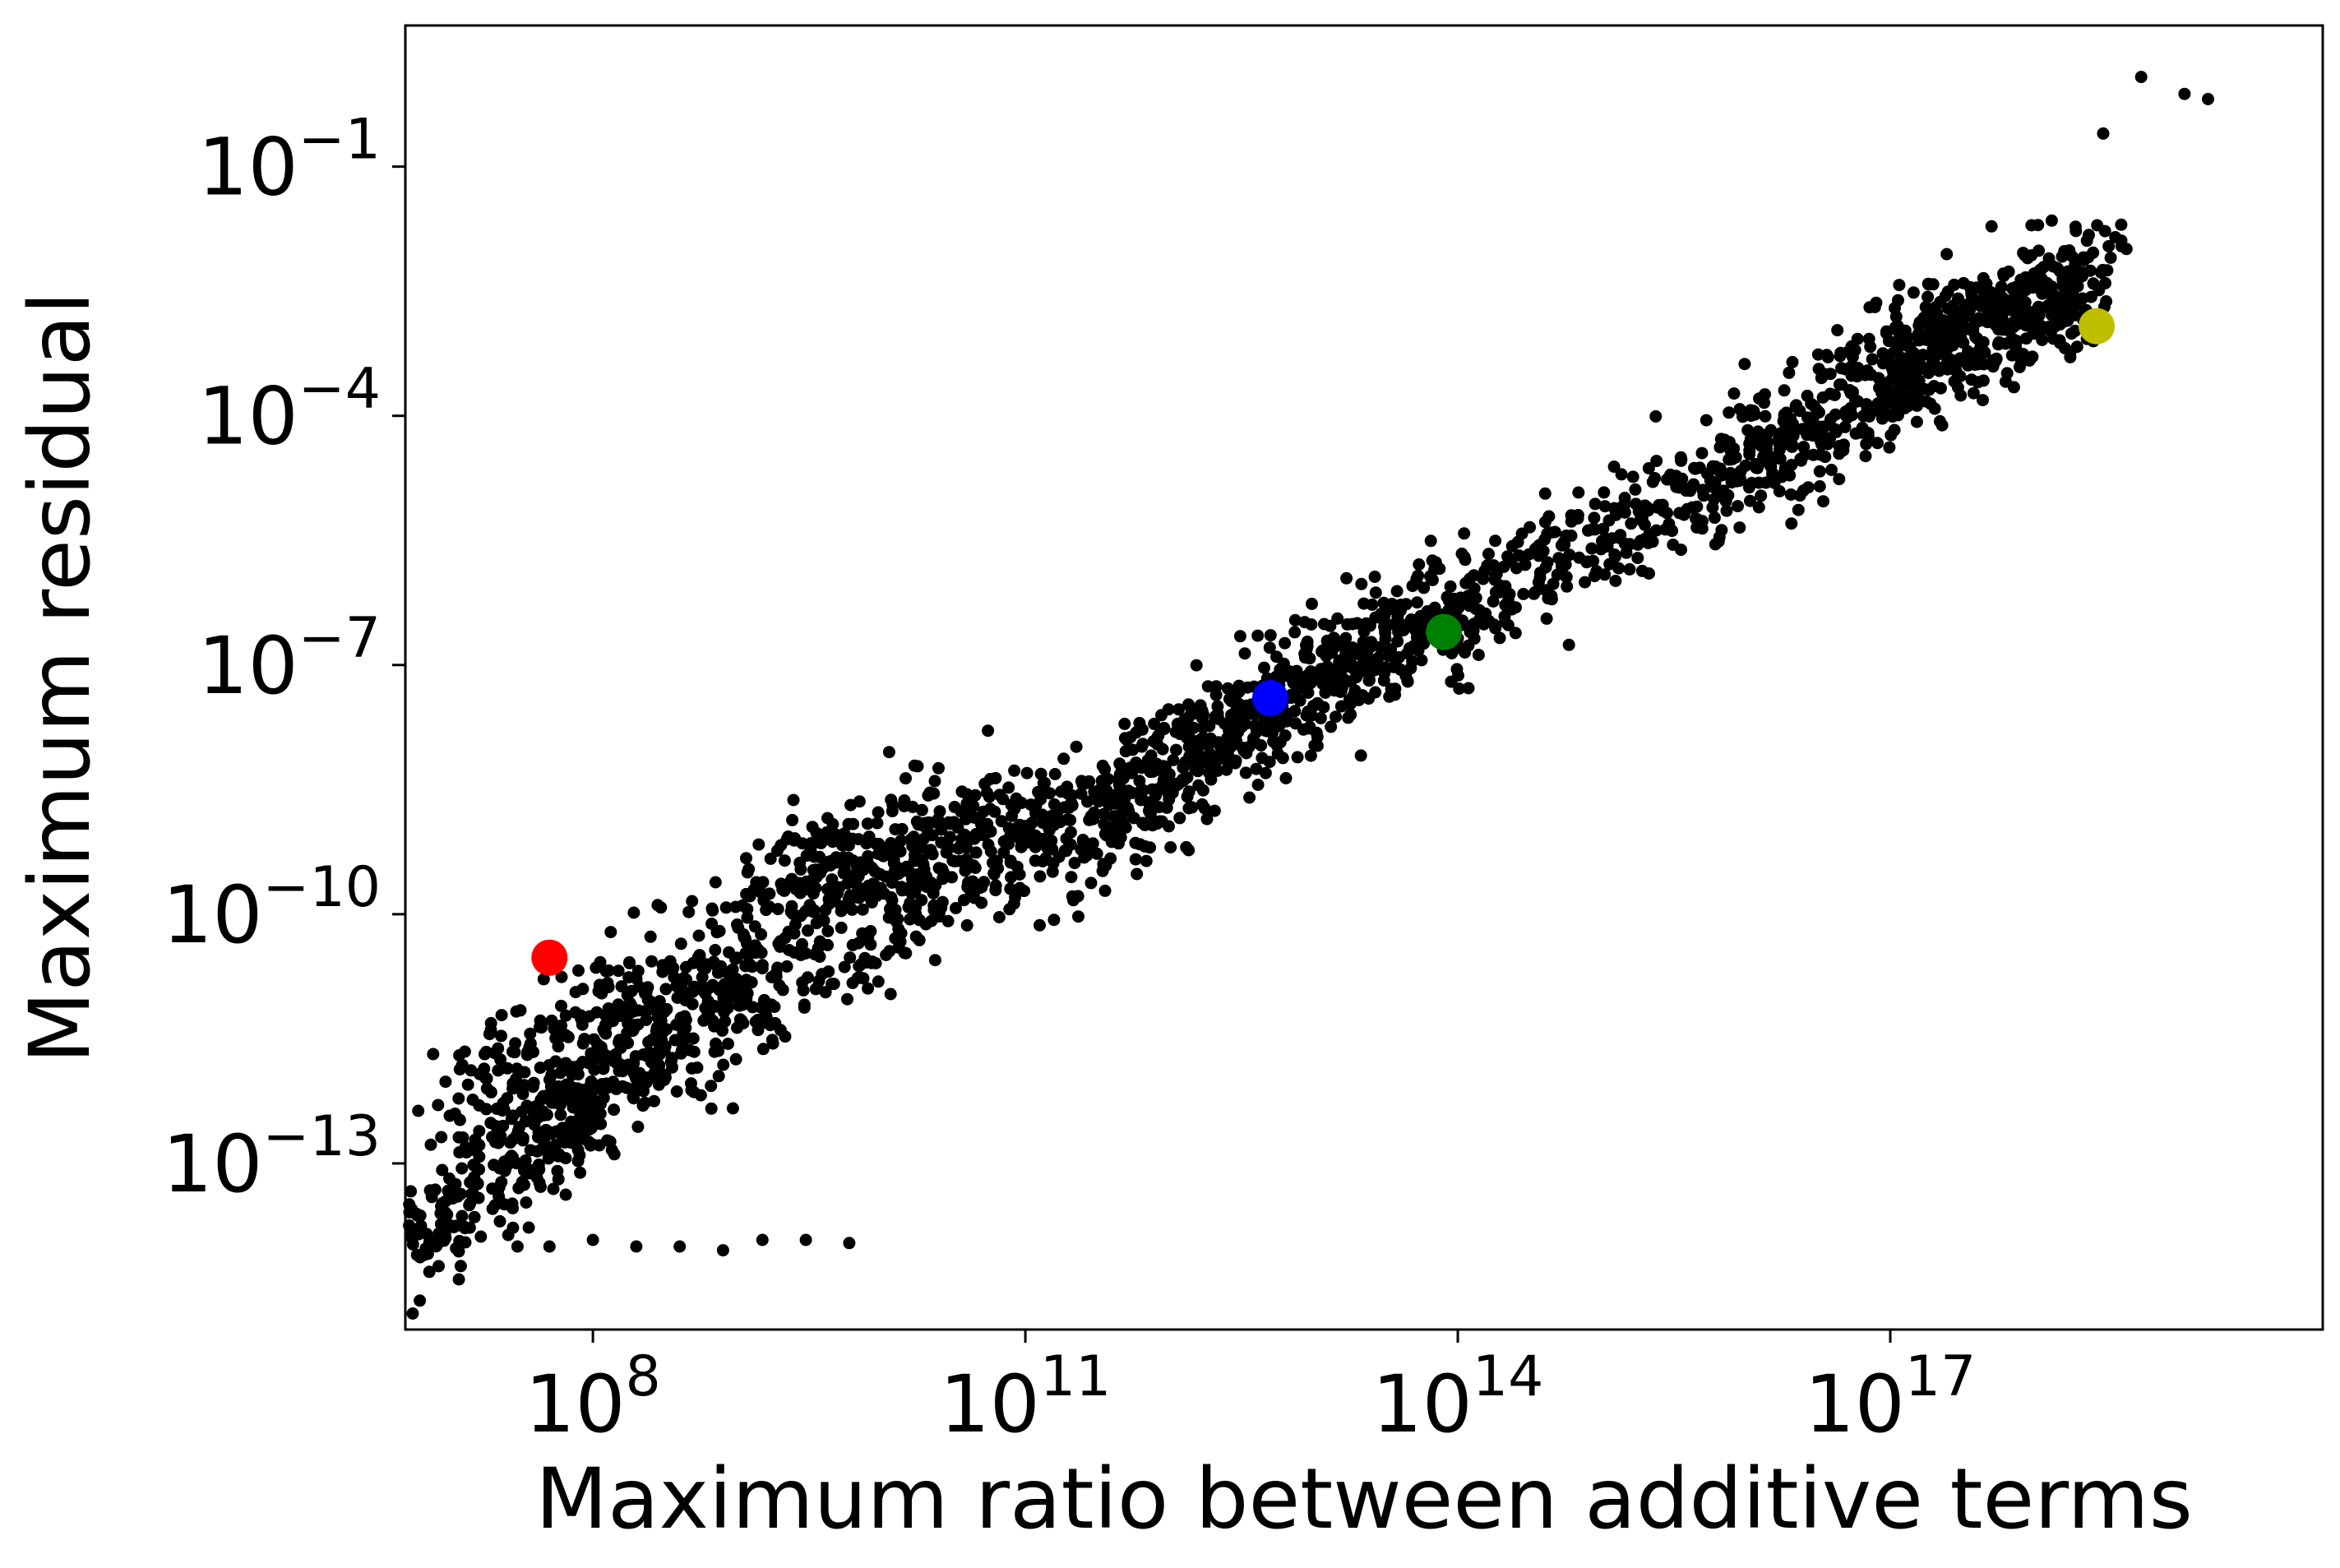 The height and width of the screenshot is (1568, 2340). Describe the element at coordinates (271, 908) in the screenshot. I see `y-tick-label: 10−10` at that location.